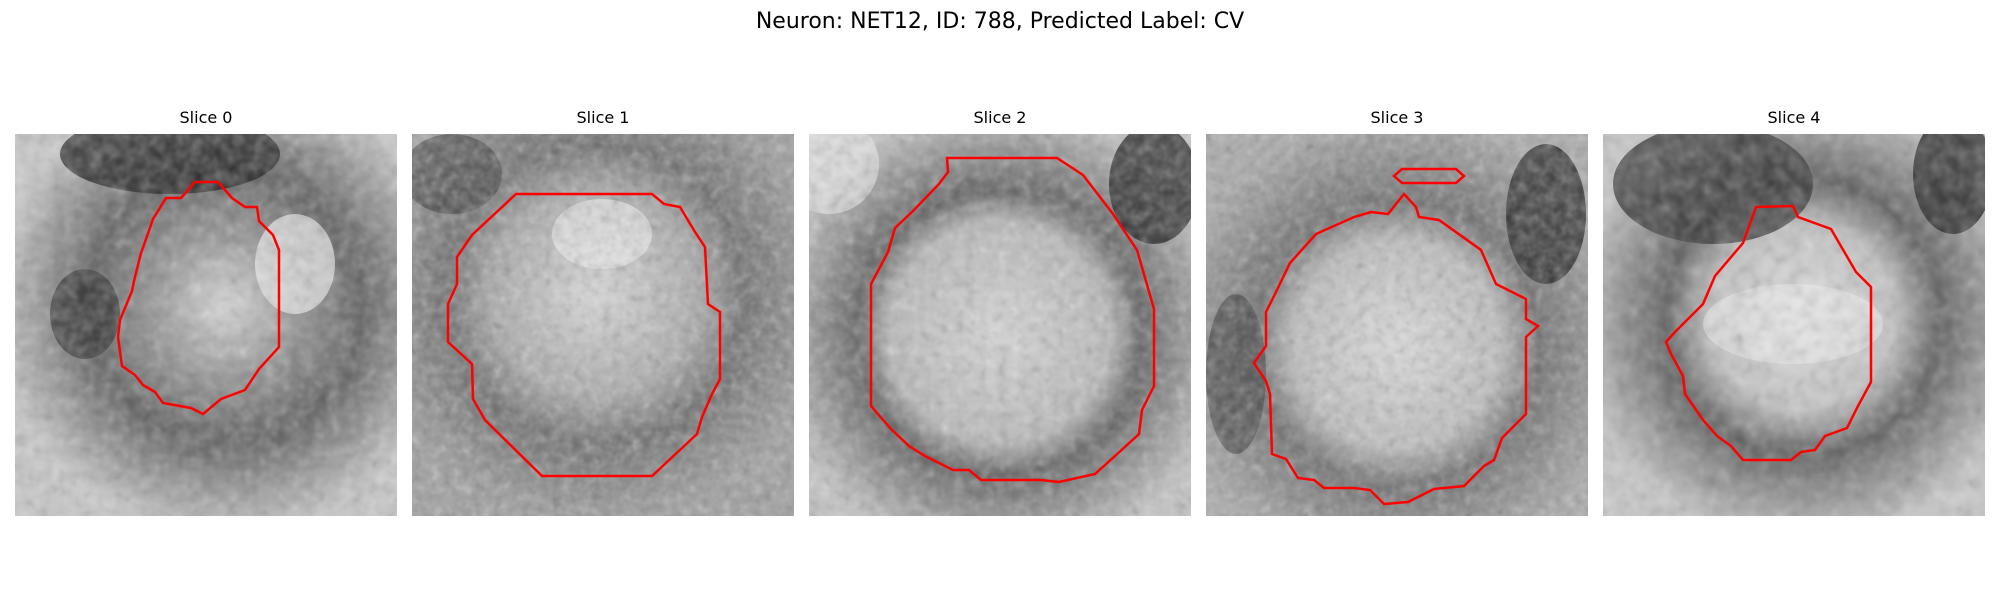 The image size is (2000, 600). I want to click on slice-panel-0: Slice 0, so click(206, 311).